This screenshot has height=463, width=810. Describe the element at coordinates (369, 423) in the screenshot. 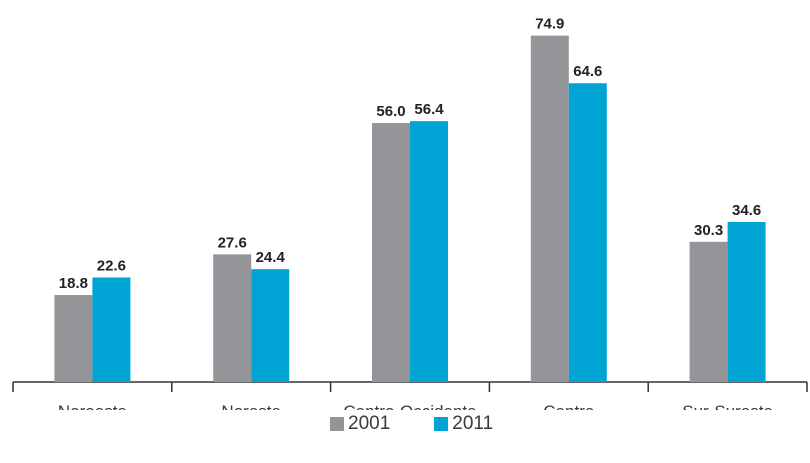

I see `legend-label-2001: 2001` at that location.